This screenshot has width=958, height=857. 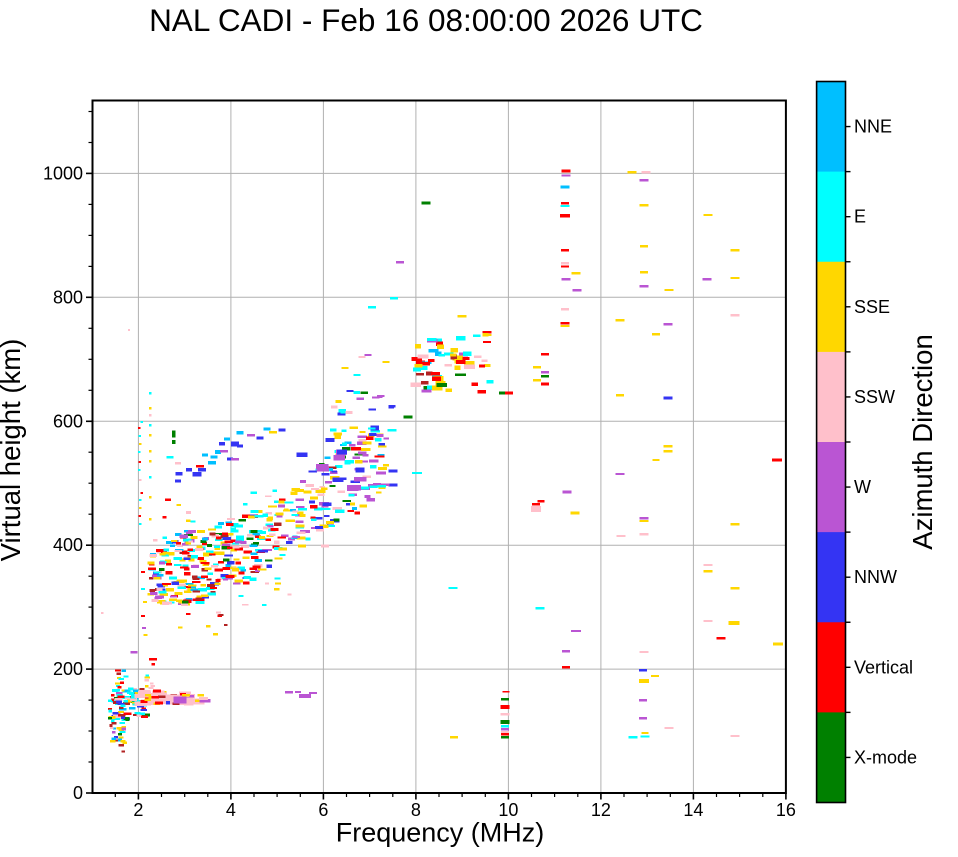 What do you see at coordinates (508, 810) in the screenshot?
I see `svg-text: 10` at bounding box center [508, 810].